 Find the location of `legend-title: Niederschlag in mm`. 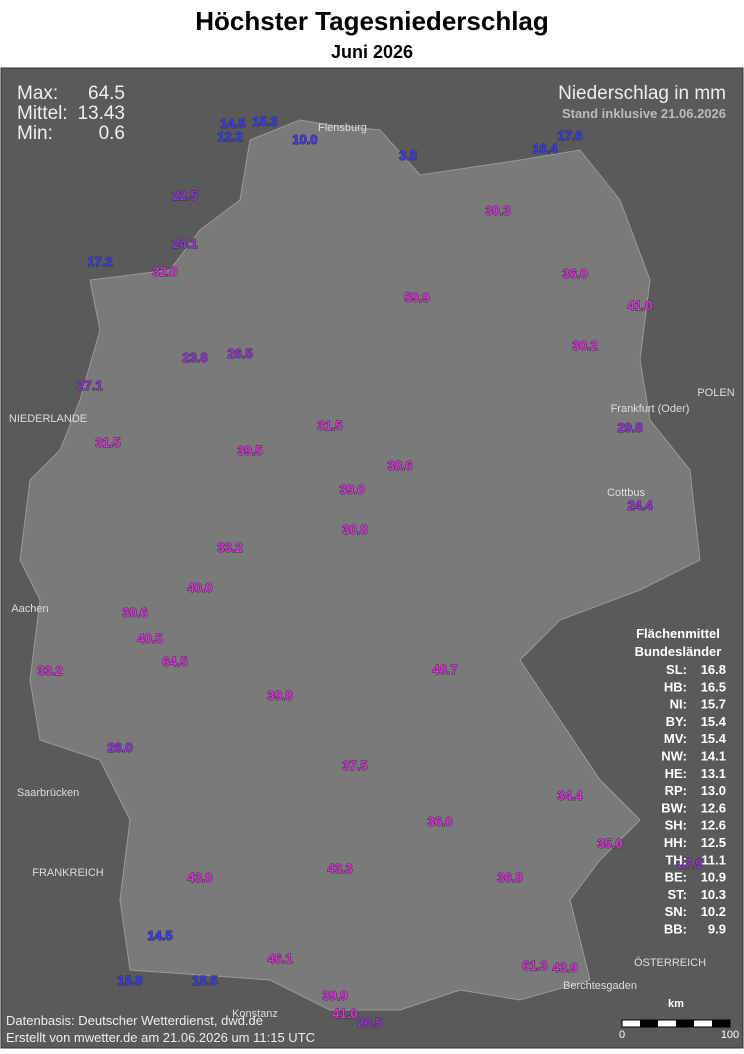

legend-title: Niederschlag in mm is located at coordinates (642, 93).